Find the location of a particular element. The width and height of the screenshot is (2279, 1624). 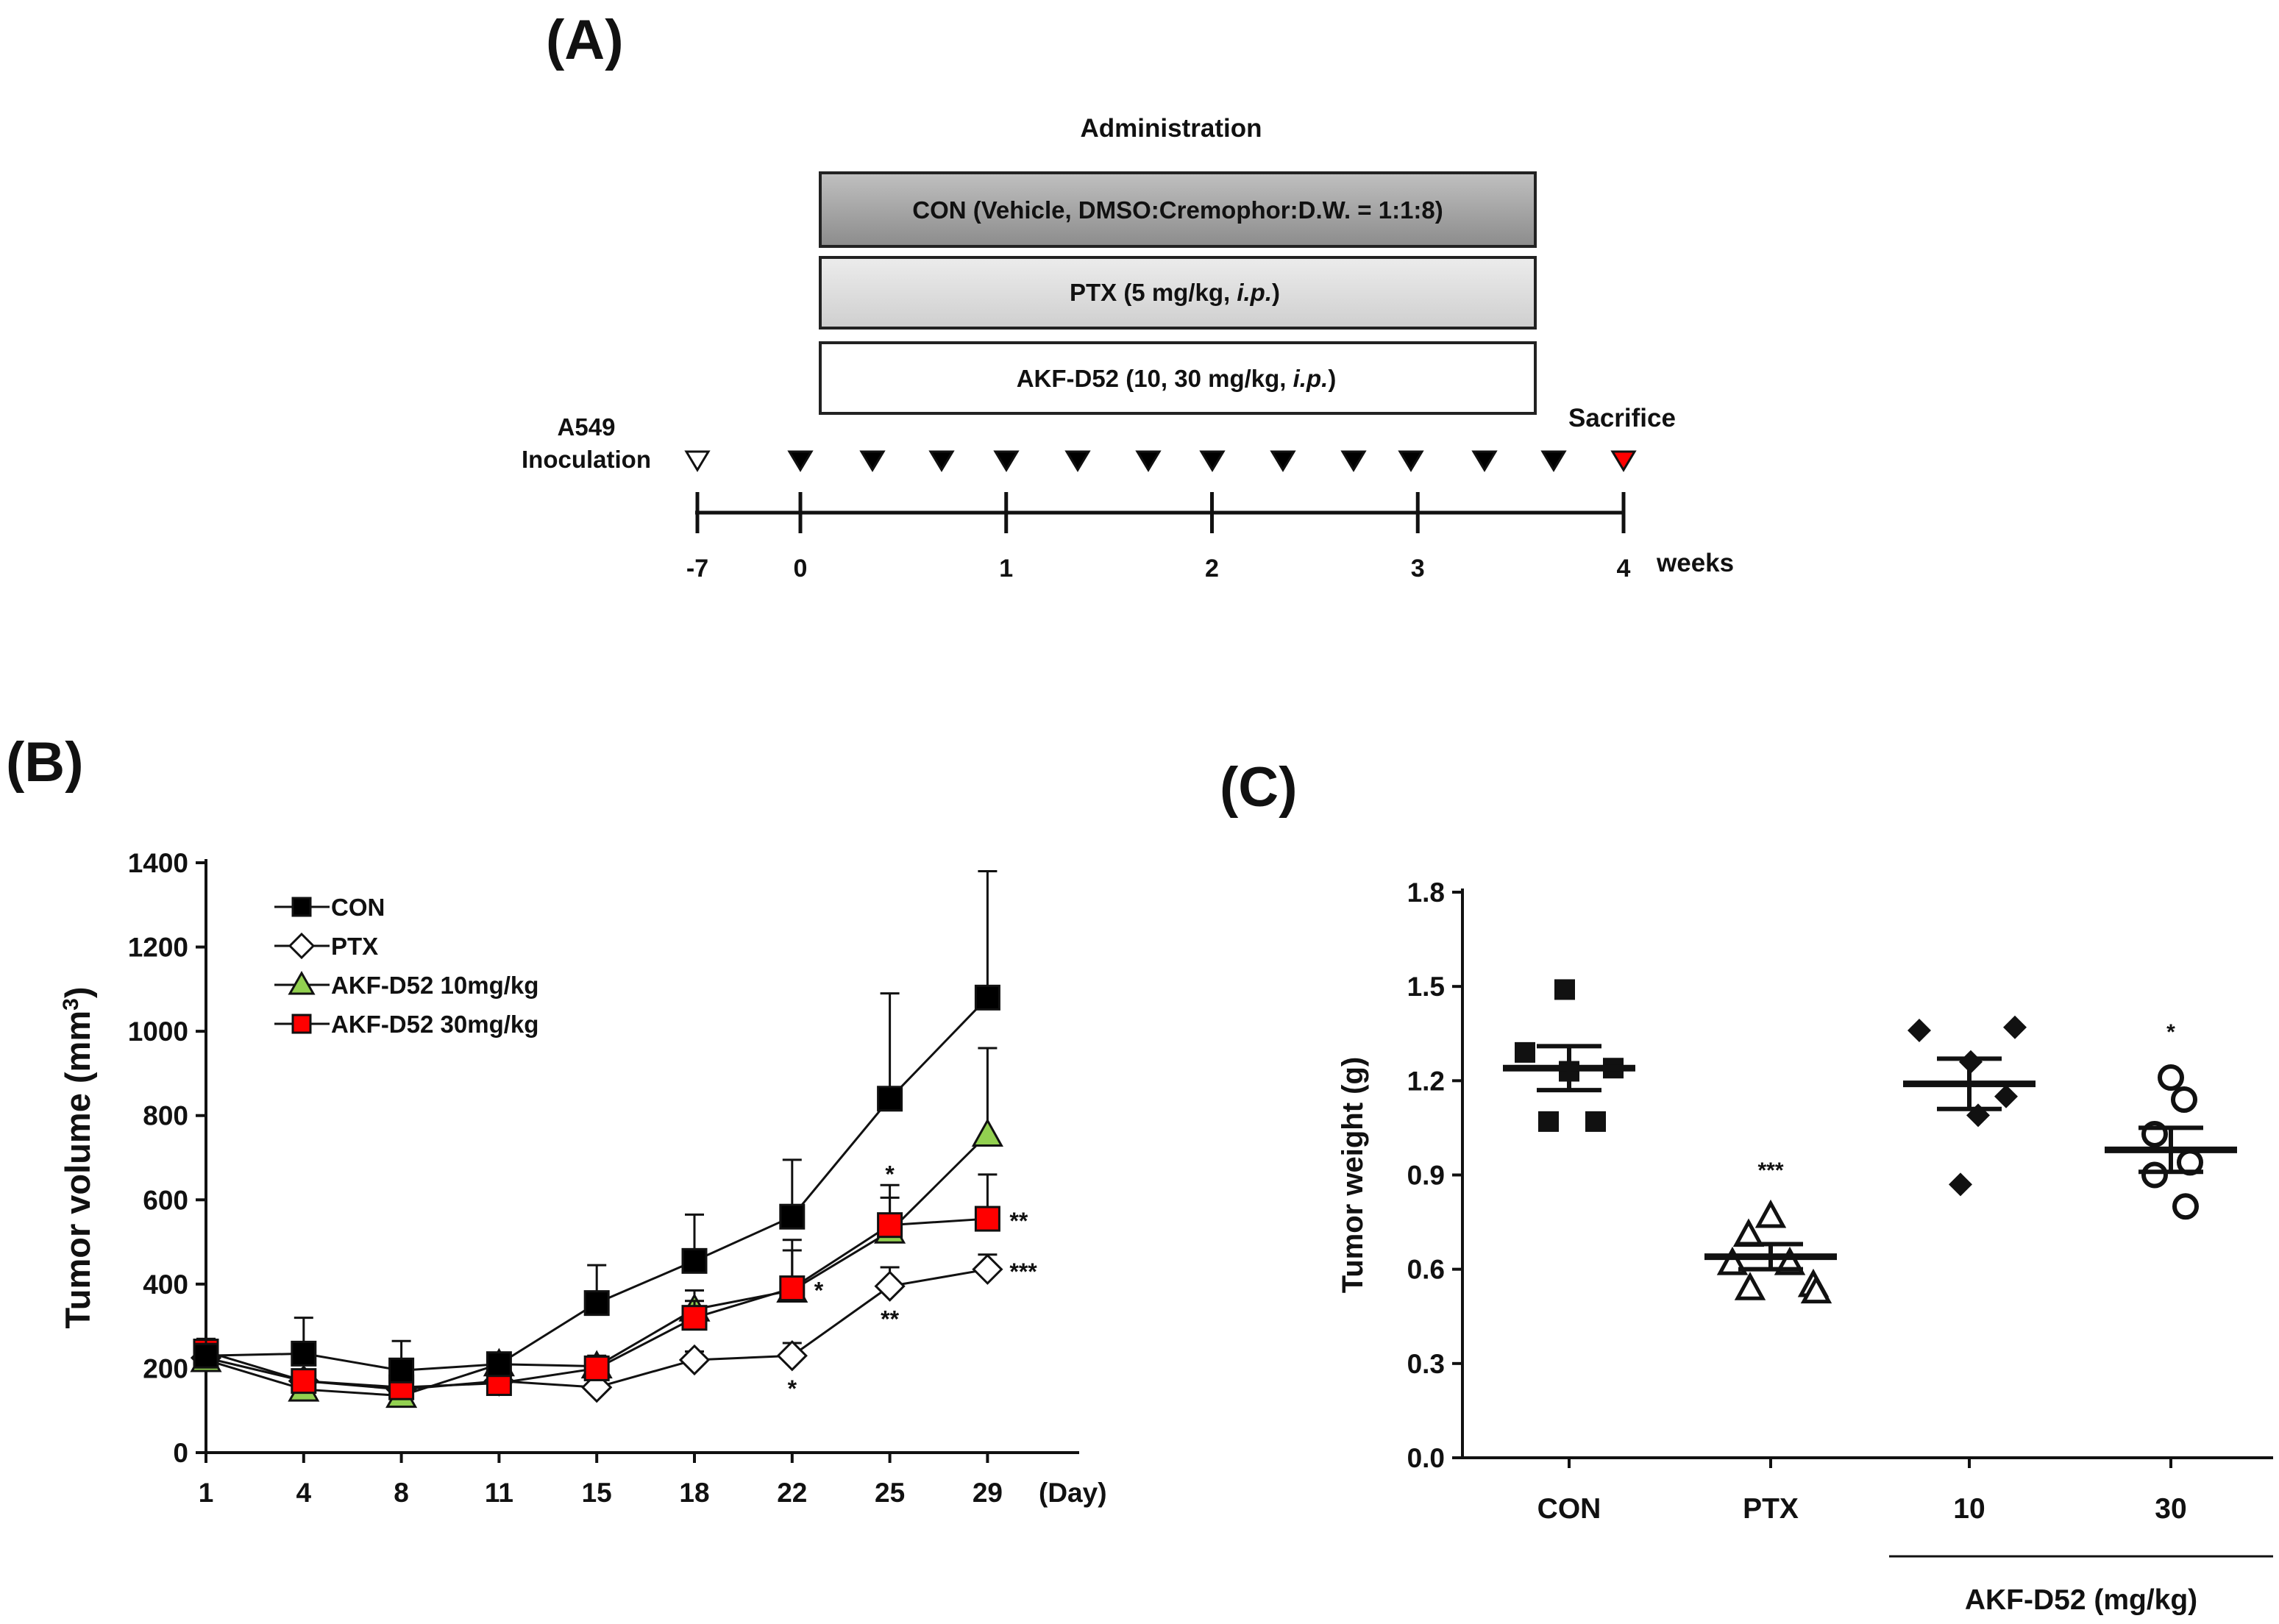

y-tick-label: 1.5 is located at coordinates (1426, 987).